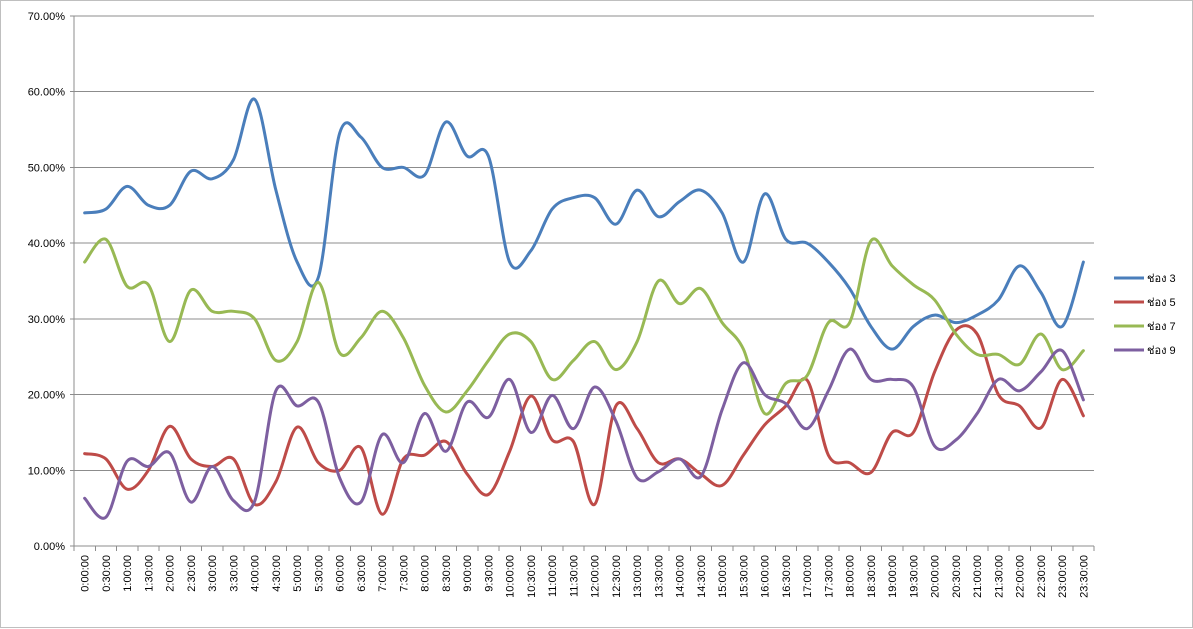 The width and height of the screenshot is (1193, 629). I want to click on x-tick-label: 4:30:00, so click(277, 573).